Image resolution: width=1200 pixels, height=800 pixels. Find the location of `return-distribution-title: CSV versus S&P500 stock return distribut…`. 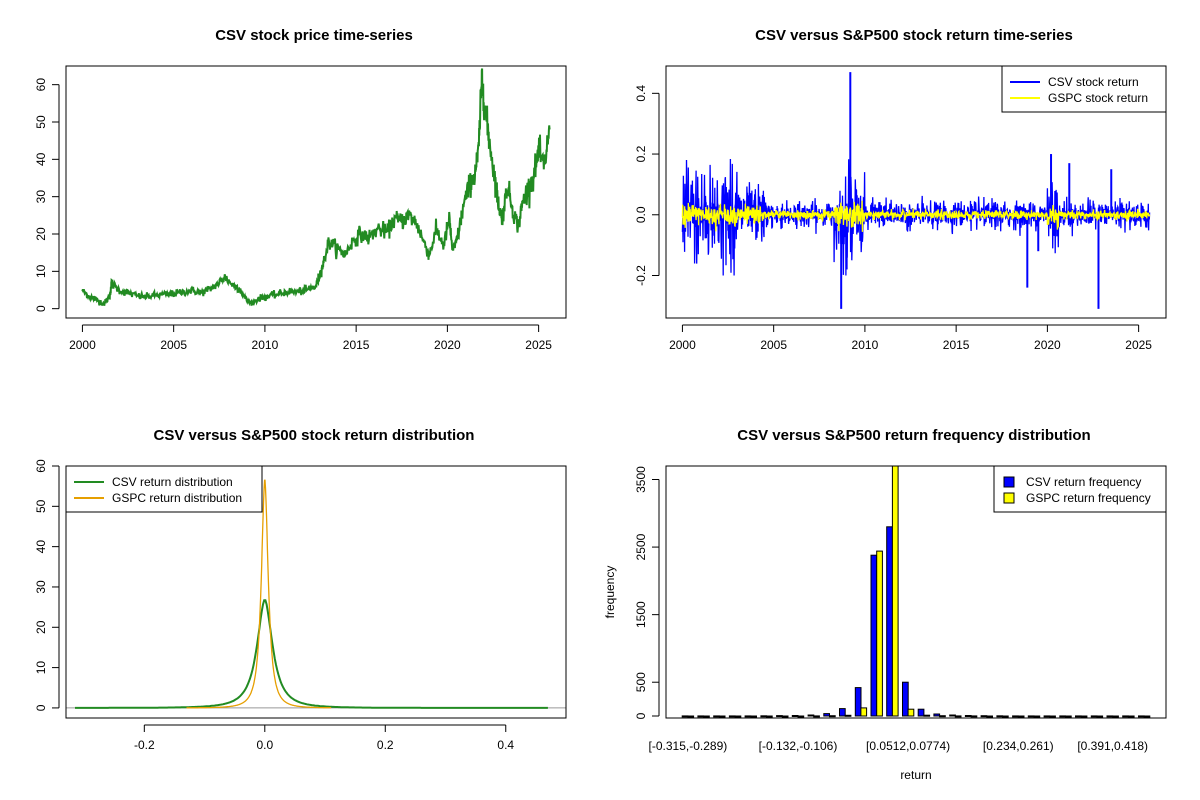

return-distribution-title: CSV versus S&P500 stock return distribut… is located at coordinates (314, 435).